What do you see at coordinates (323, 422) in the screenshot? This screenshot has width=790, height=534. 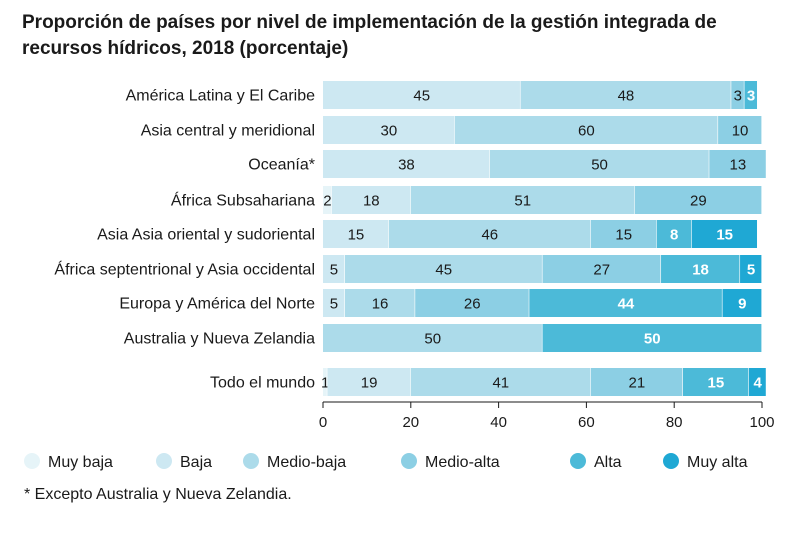 I see `x-tick-label: 0` at bounding box center [323, 422].